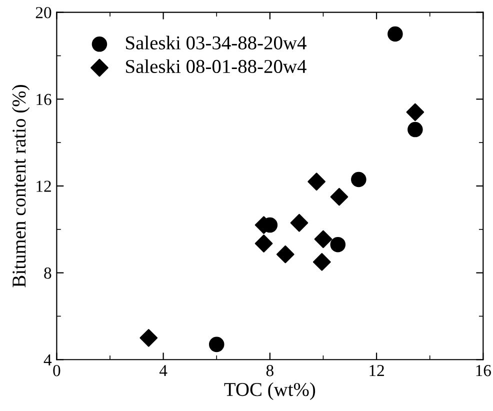 This screenshot has width=493, height=411. What do you see at coordinates (44, 12) in the screenshot?
I see `y-tick-label: 20` at bounding box center [44, 12].